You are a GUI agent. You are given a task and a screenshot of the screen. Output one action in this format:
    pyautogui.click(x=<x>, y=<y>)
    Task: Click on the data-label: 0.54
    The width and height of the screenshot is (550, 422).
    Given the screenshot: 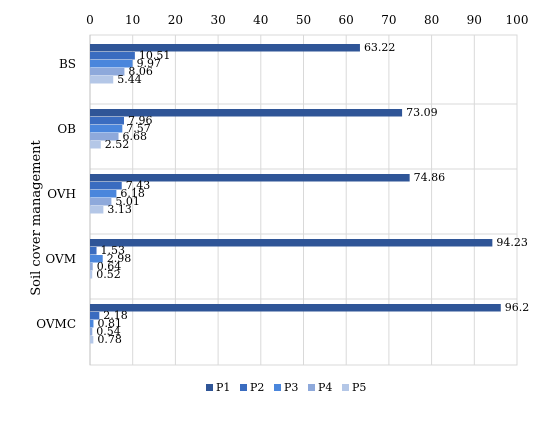 What is the action you would take?
    pyautogui.click(x=108, y=331)
    